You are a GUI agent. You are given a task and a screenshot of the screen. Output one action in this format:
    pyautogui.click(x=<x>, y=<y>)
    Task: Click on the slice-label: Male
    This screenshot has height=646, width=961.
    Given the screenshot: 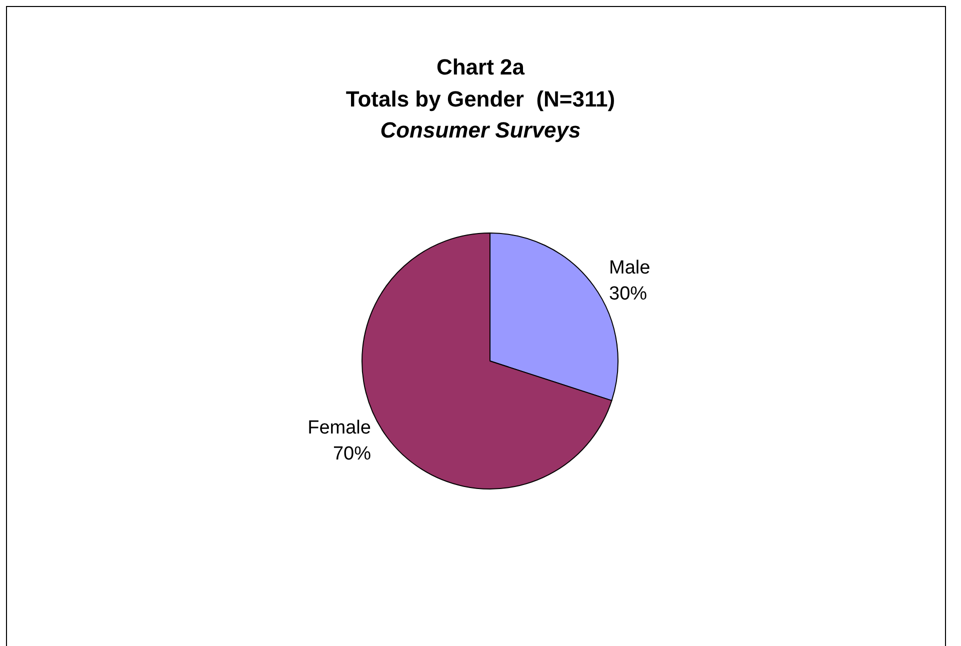 What is the action you would take?
    pyautogui.click(x=629, y=268)
    